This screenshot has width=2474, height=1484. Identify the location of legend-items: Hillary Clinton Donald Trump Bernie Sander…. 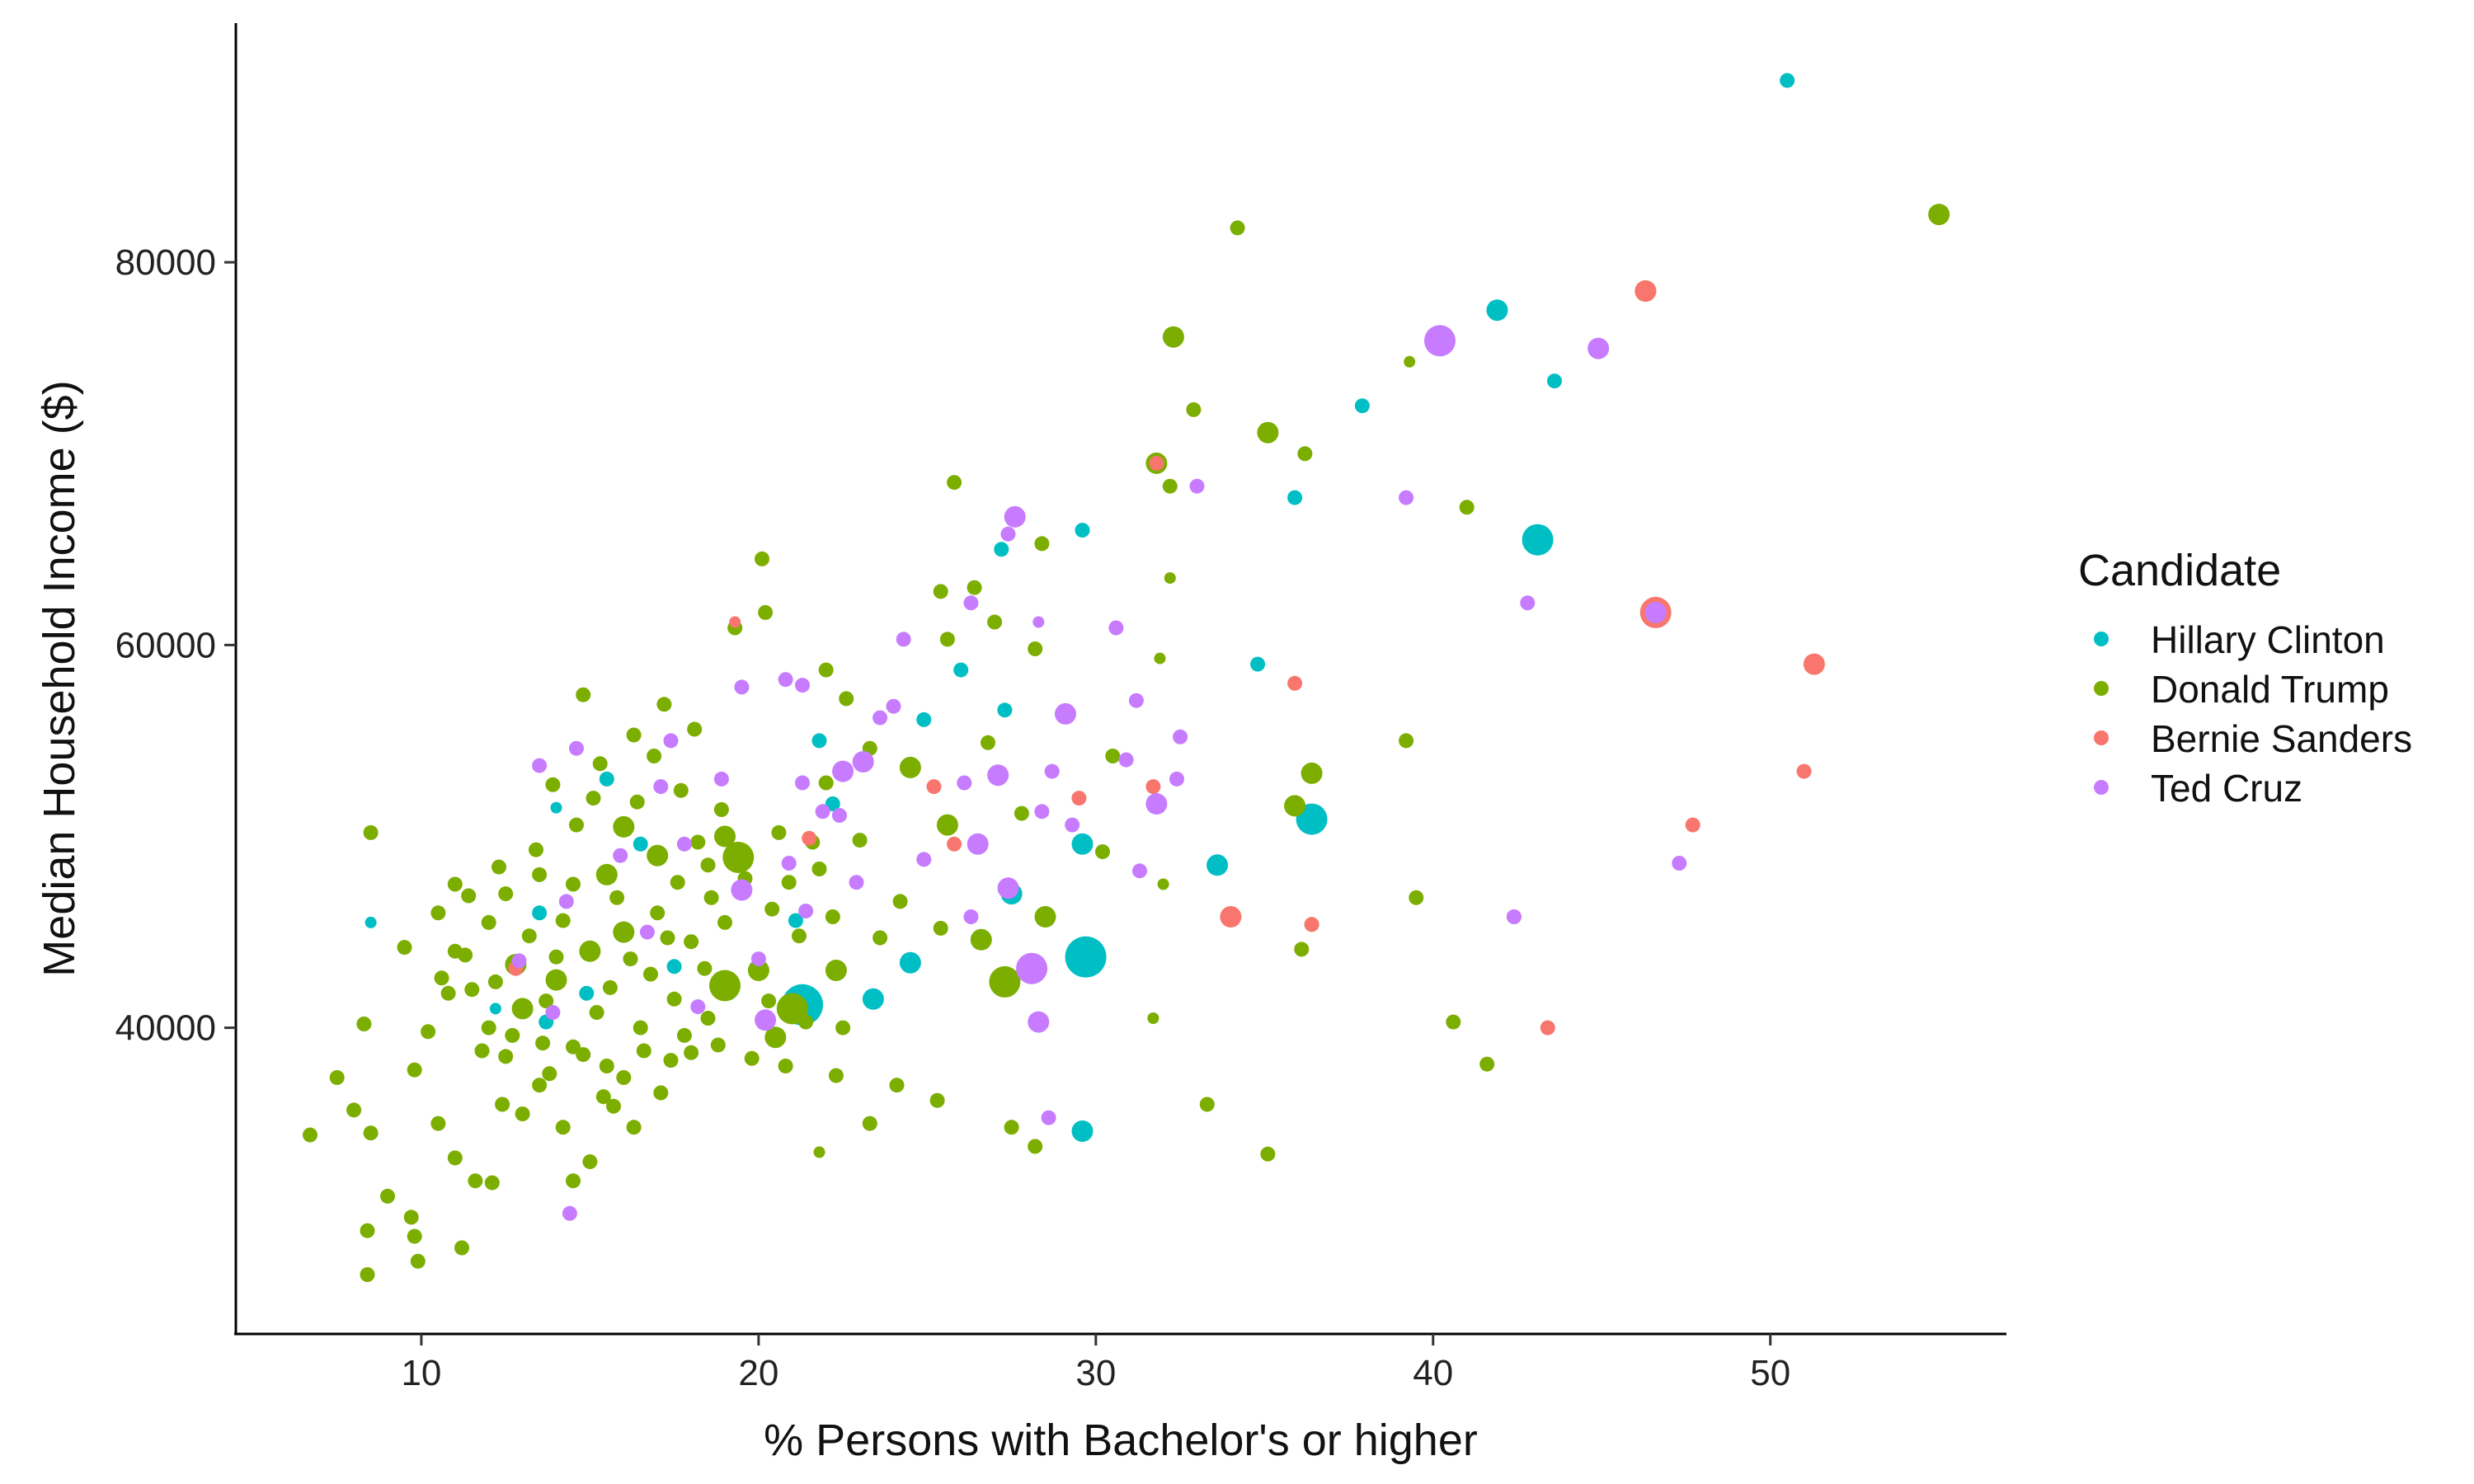
(2253, 714).